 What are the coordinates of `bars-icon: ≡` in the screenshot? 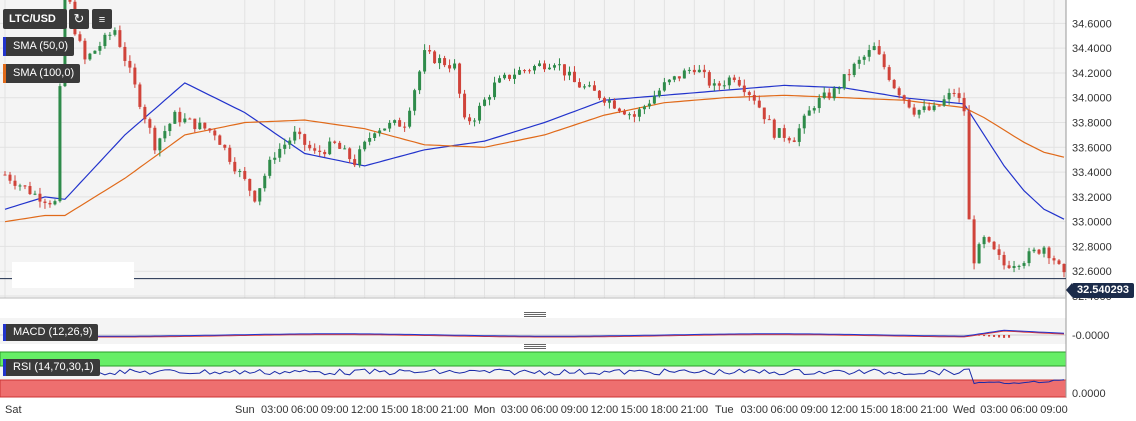 It's located at (102, 20).